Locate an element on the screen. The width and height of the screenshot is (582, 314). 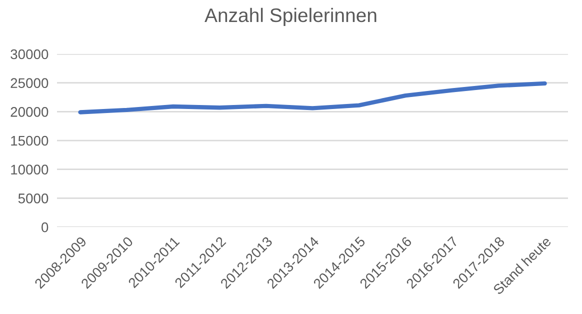
chart-title: Anzahl Spielerinnen is located at coordinates (290, 17).